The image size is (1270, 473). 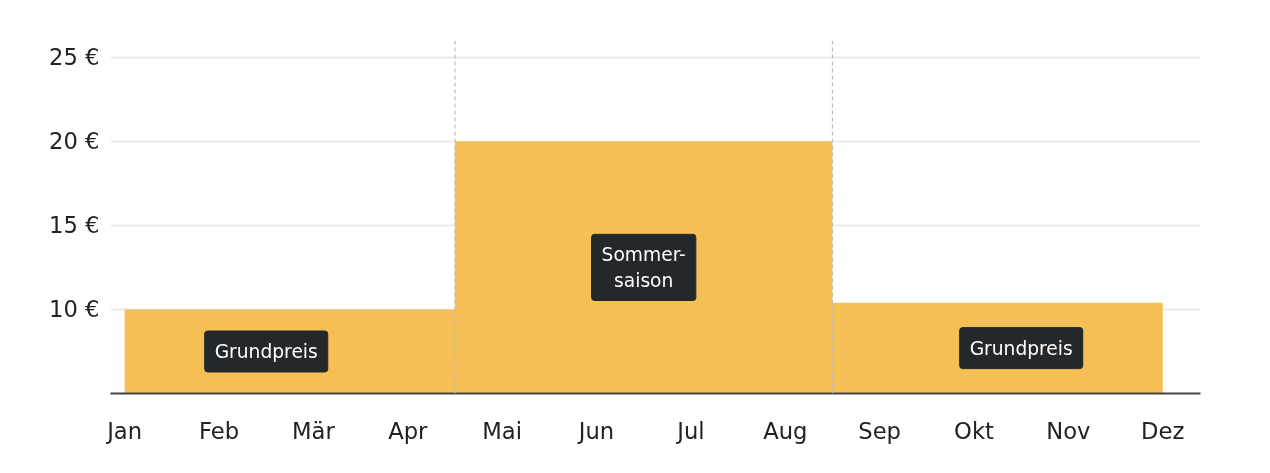 What do you see at coordinates (502, 430) in the screenshot?
I see `x-tick-label: Mai` at bounding box center [502, 430].